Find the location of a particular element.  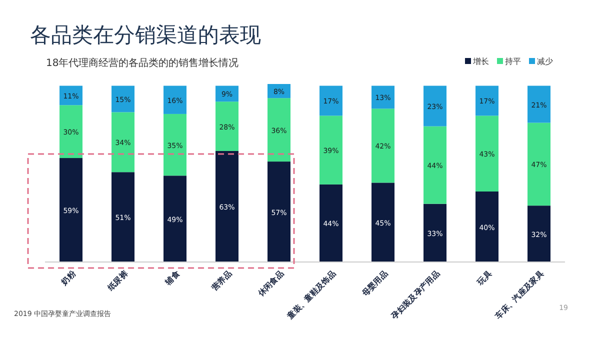

x-tick-label: 奶粉 is located at coordinates (68, 278).